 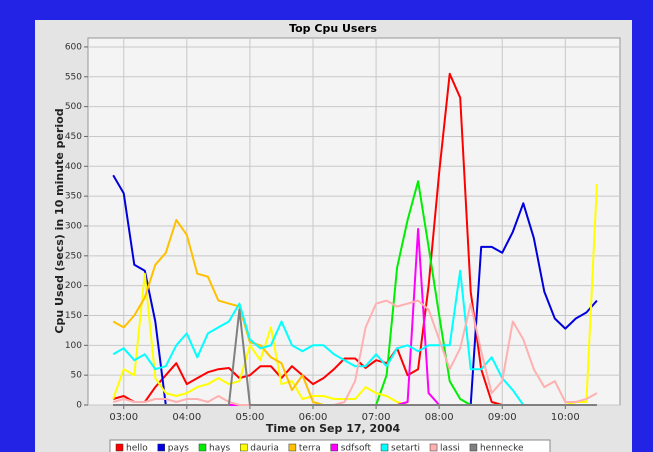 What do you see at coordinates (137, 448) in the screenshot?
I see `legend-label: hello` at bounding box center [137, 448].